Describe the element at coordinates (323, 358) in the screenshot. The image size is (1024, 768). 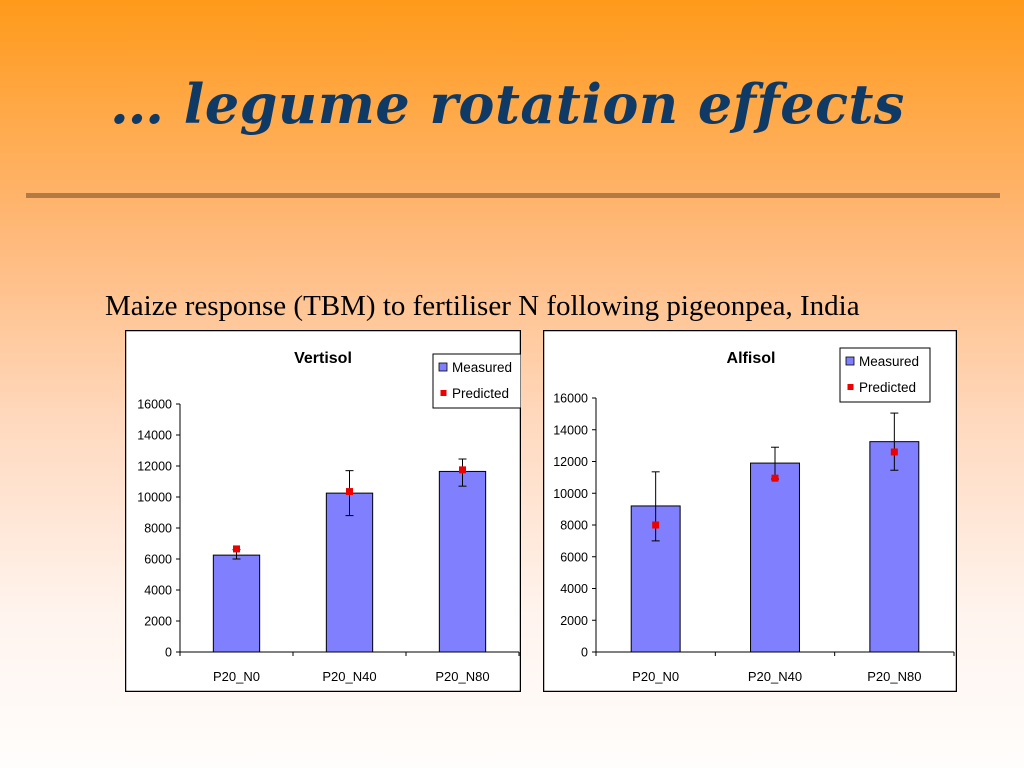
I see `chart-title: Vertisol` at that location.